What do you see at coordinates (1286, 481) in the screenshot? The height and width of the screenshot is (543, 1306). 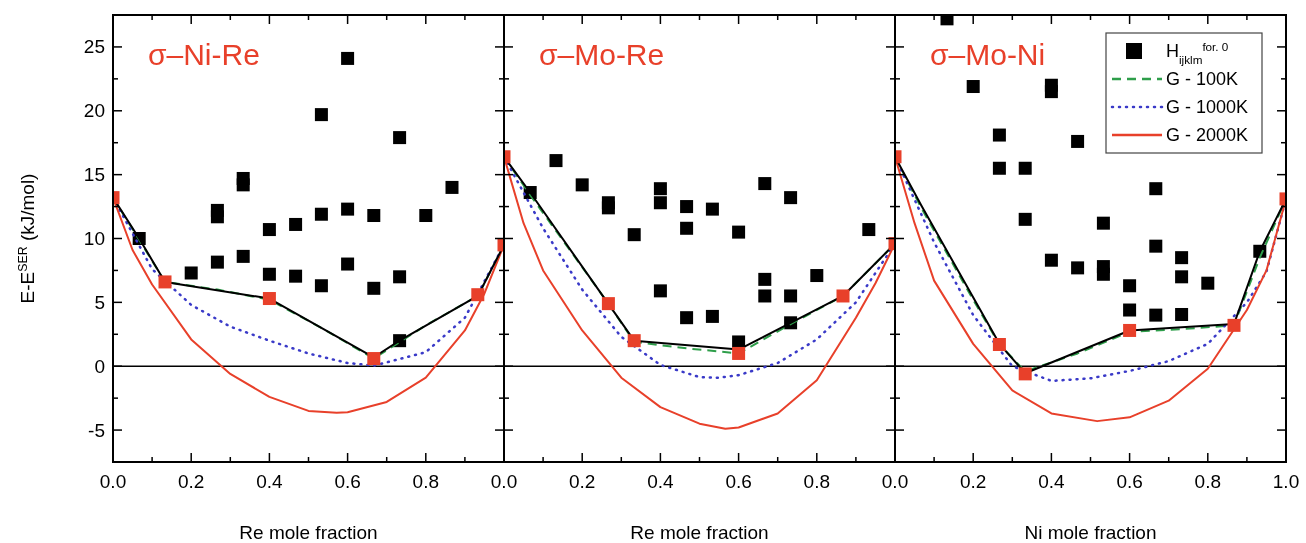 I see `x-tick-label: 1.0` at bounding box center [1286, 481].